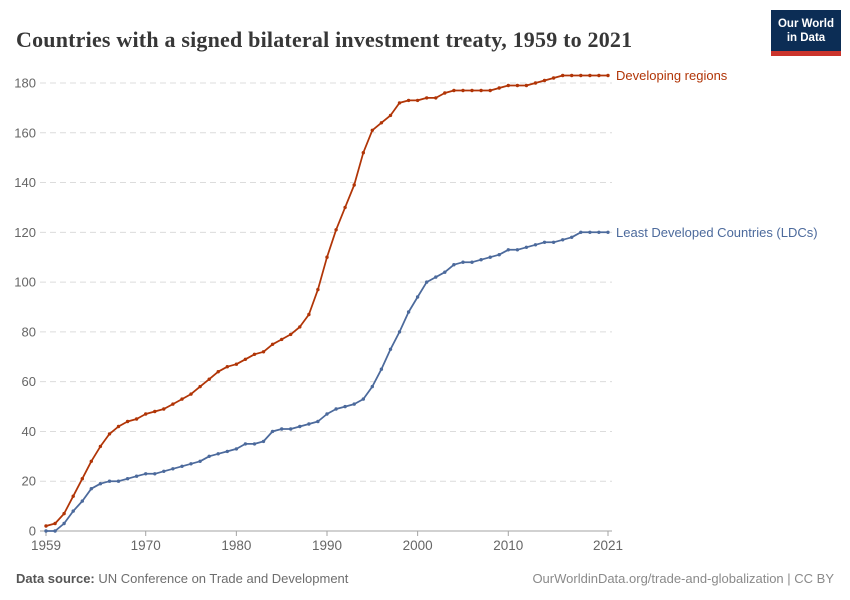 This screenshot has height=600, width=850. Describe the element at coordinates (73, 511) in the screenshot. I see `data-point-least-developed-countries-ldcs-1962` at that location.